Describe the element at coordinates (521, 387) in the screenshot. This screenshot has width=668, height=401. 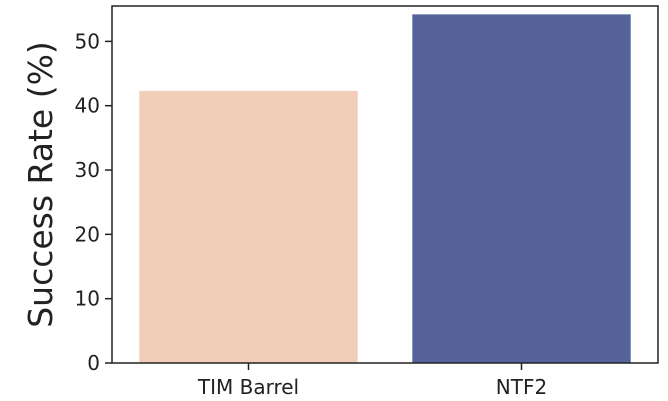
I see `x-tick-label: NTF2` at that location.